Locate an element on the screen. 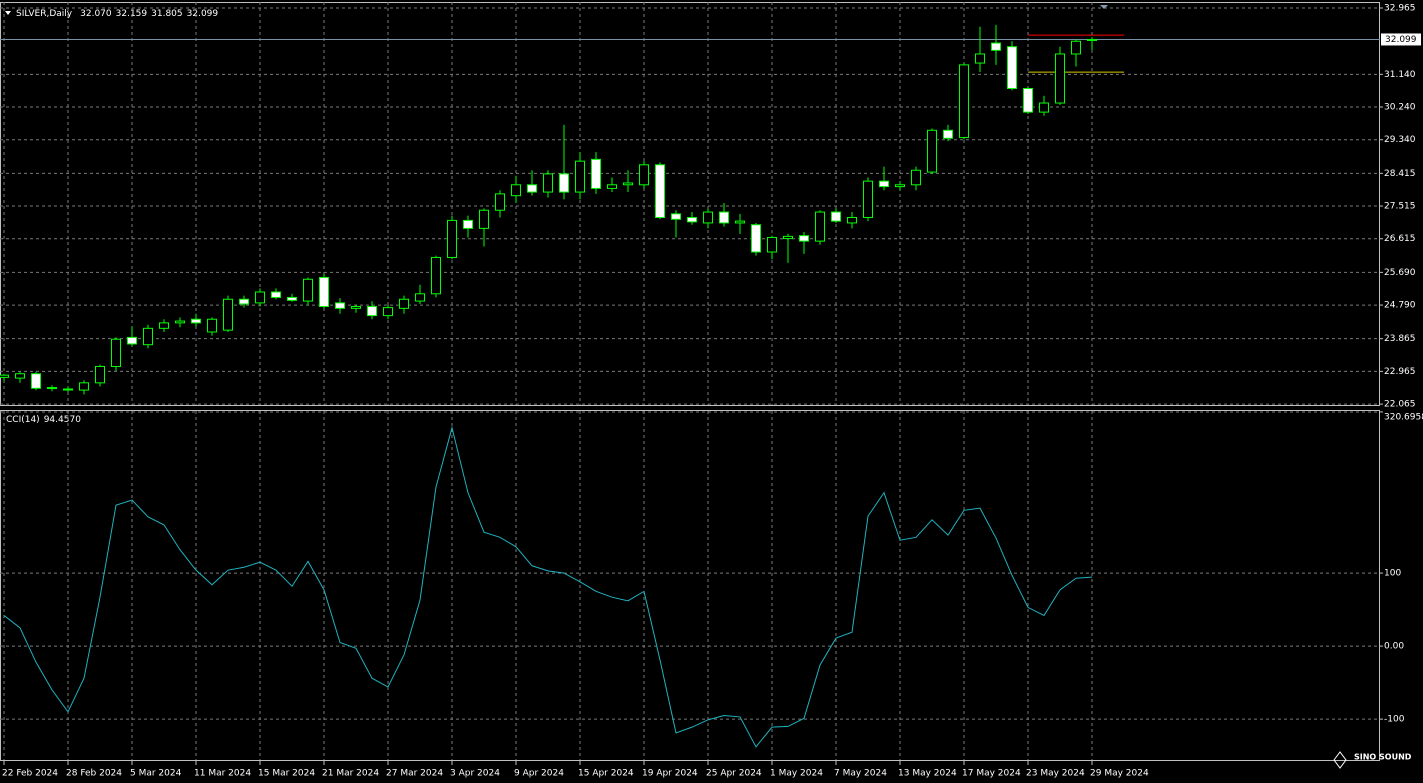 The width and height of the screenshot is (1423, 783). cci-header: CCI(14) 94.4570 is located at coordinates (43, 420).